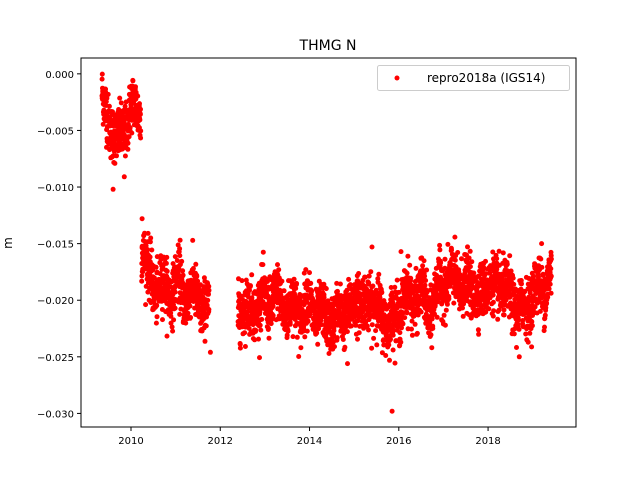  Describe the element at coordinates (487, 441) in the screenshot. I see `x-tick-label: 2018` at that location.